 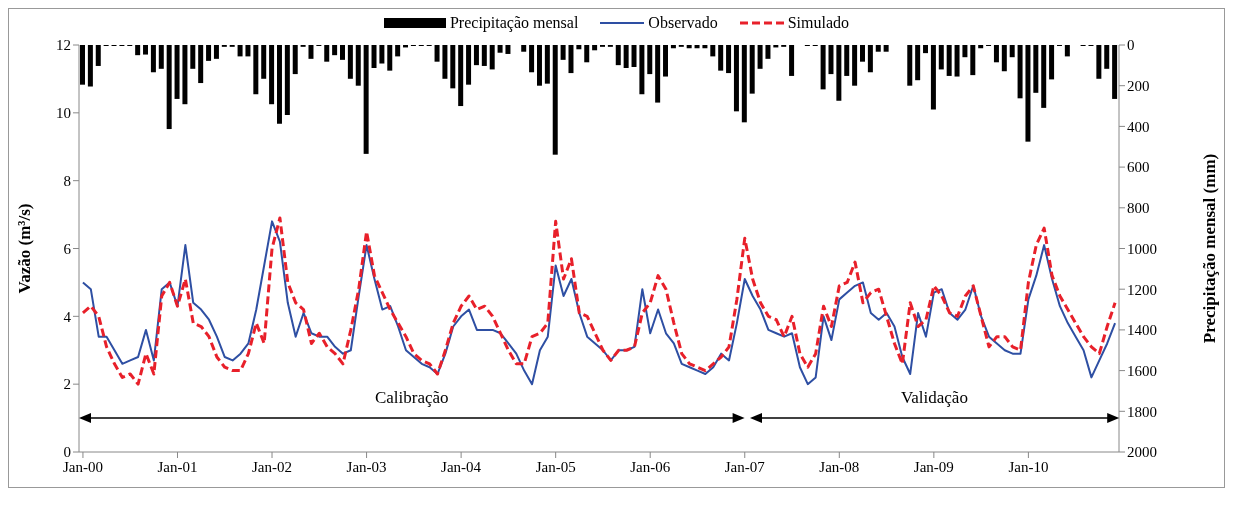 What do you see at coordinates (1142, 289) in the screenshot?
I see `y2-tick-label: 1200` at bounding box center [1142, 289].